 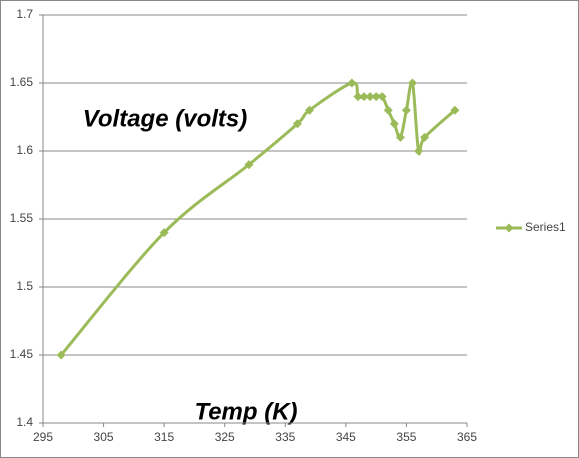 What do you see at coordinates (346, 437) in the screenshot?
I see `x-tick-label: 345` at bounding box center [346, 437].